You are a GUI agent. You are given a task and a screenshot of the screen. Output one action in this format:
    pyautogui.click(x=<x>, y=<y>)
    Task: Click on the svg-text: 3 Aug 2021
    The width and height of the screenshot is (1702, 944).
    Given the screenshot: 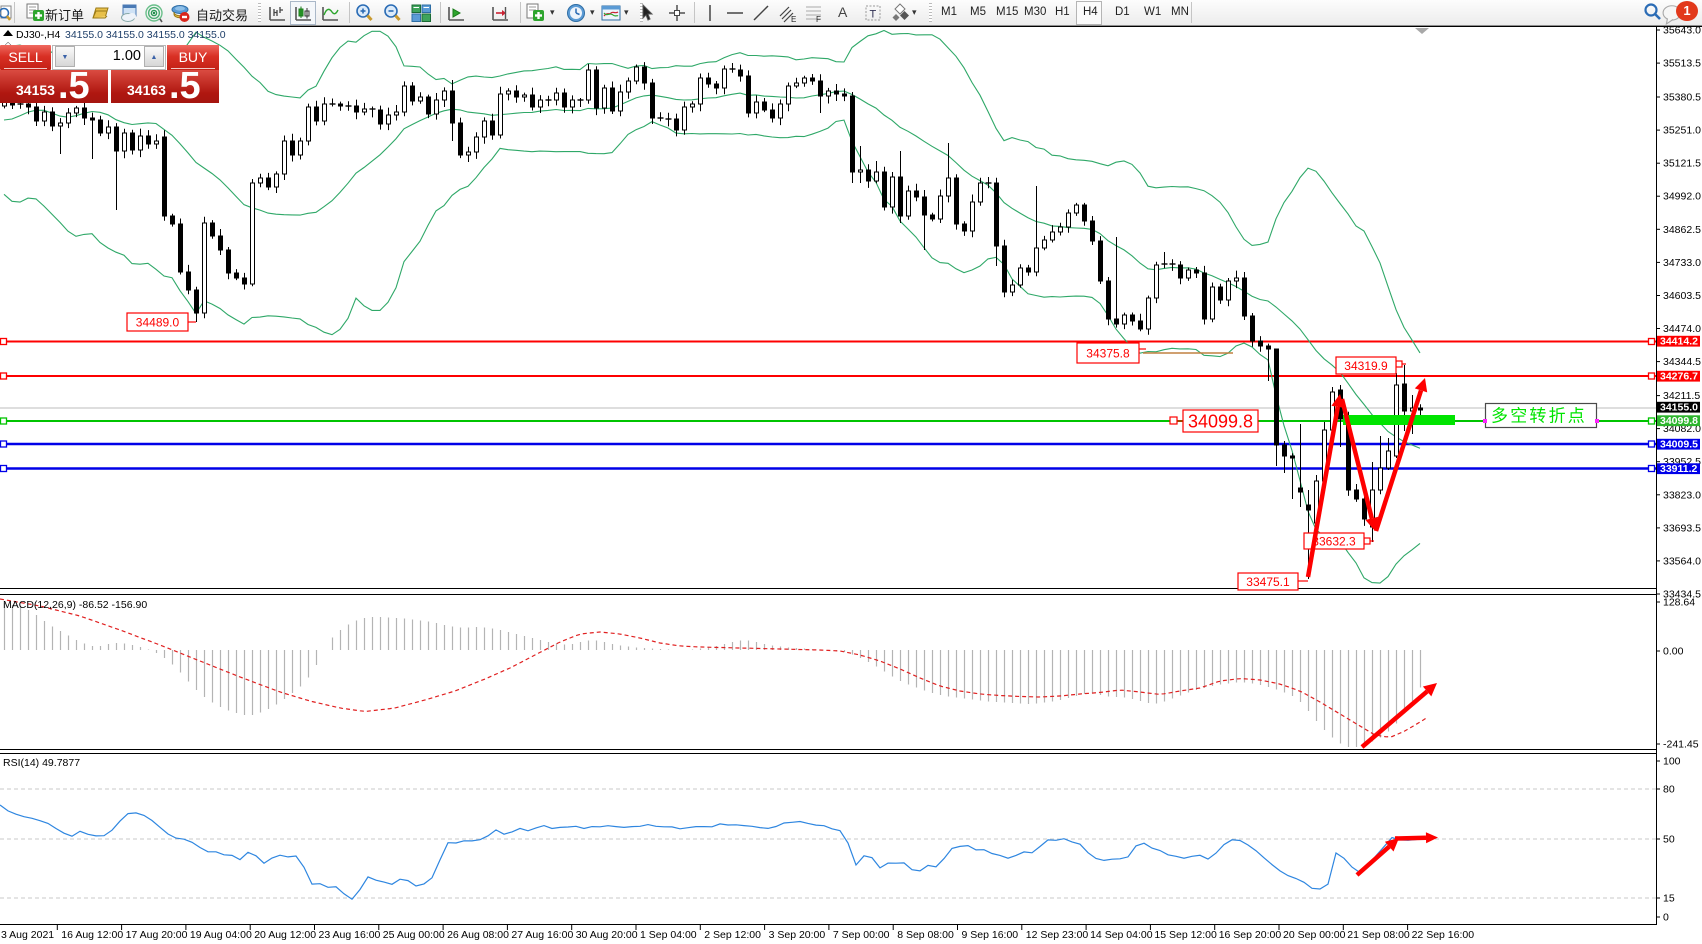 What is the action you would take?
    pyautogui.click(x=27, y=935)
    